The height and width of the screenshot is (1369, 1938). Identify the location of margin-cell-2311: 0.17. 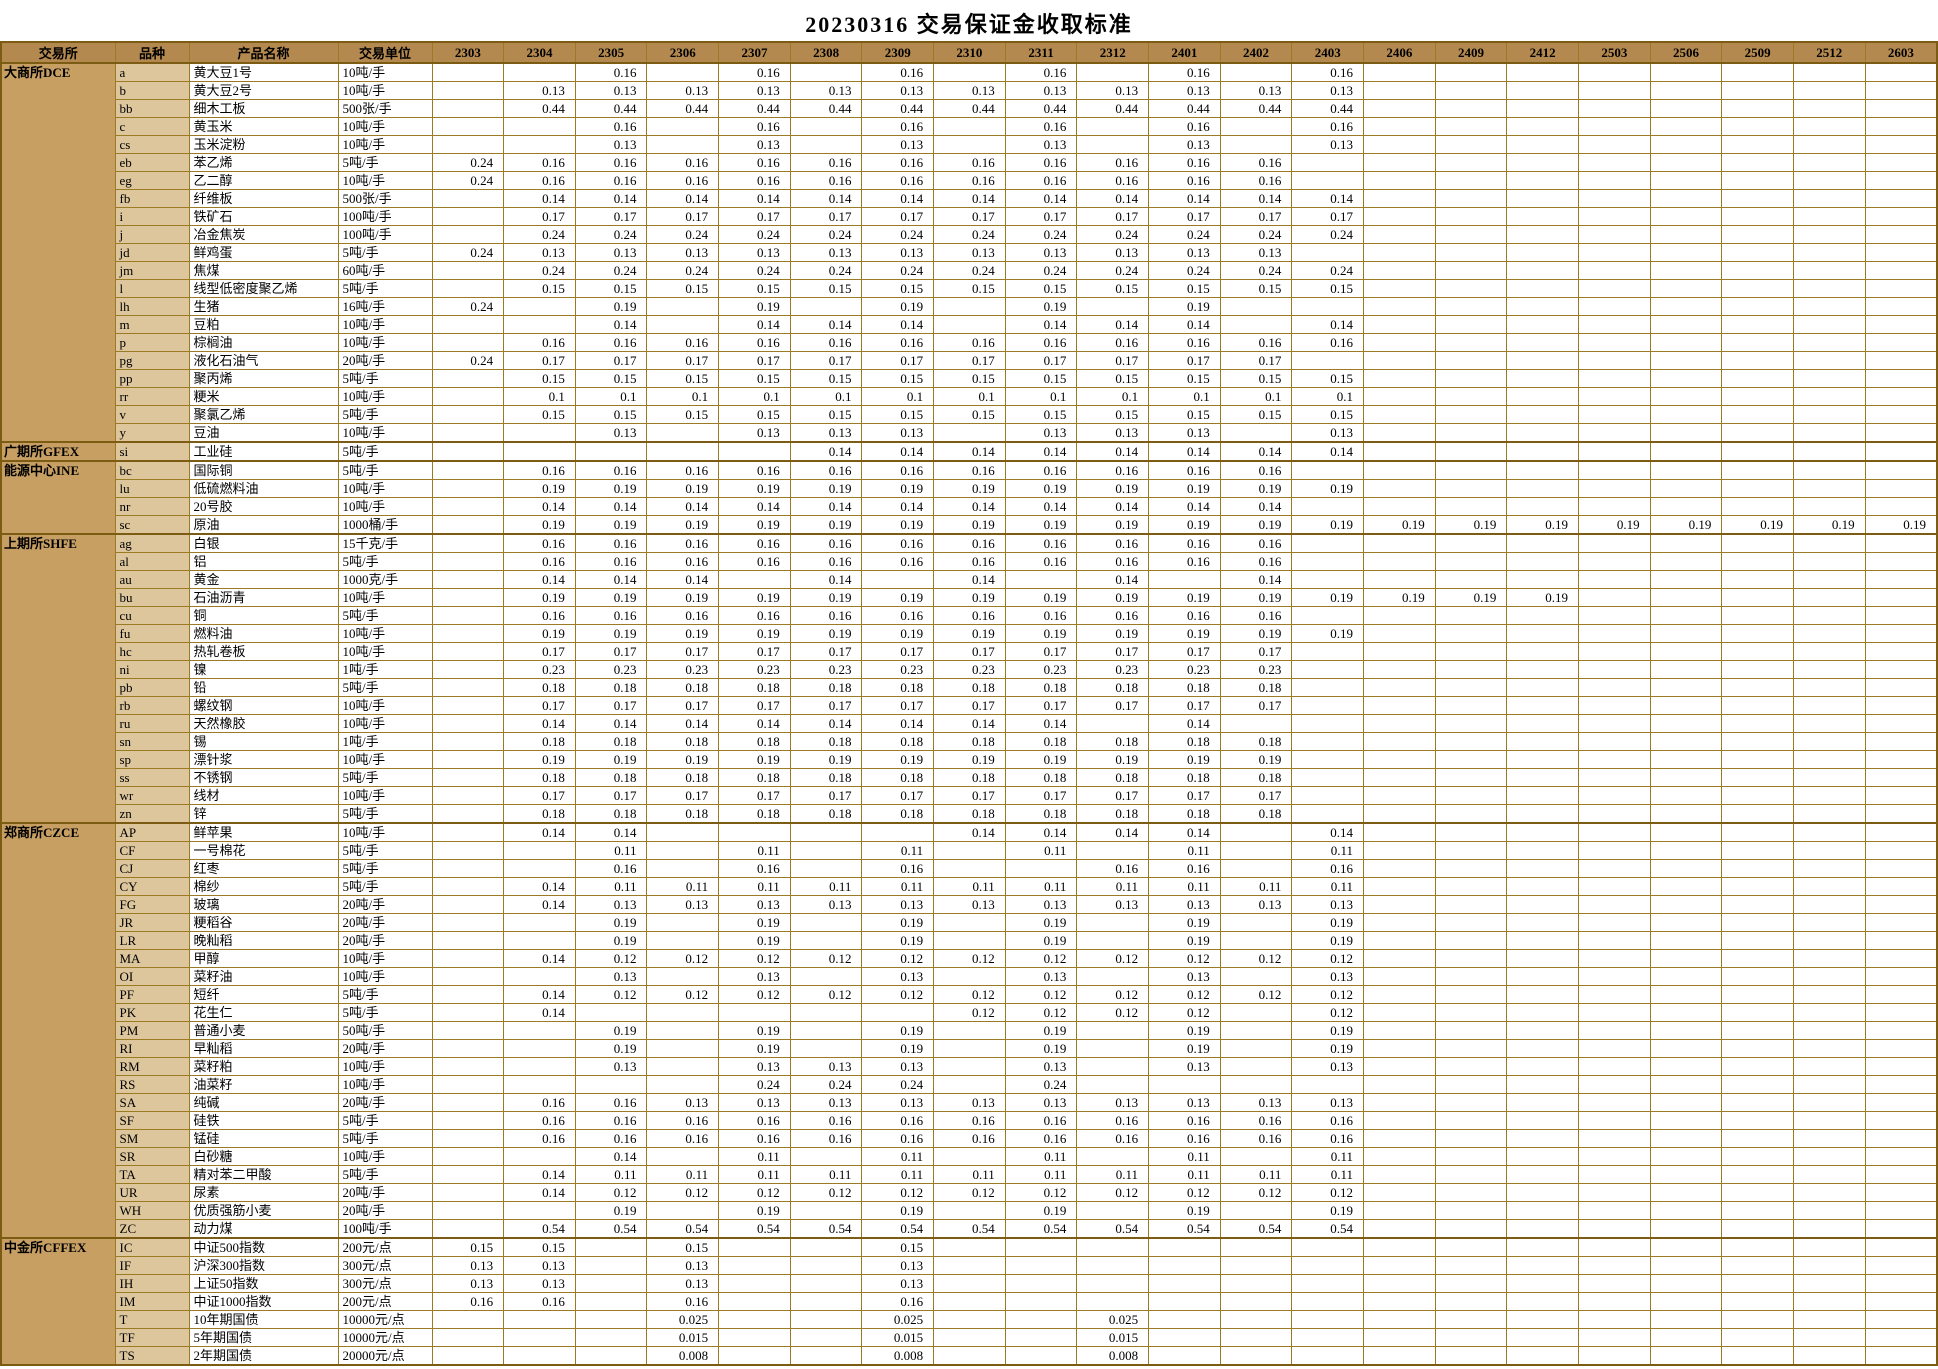
(1041, 705).